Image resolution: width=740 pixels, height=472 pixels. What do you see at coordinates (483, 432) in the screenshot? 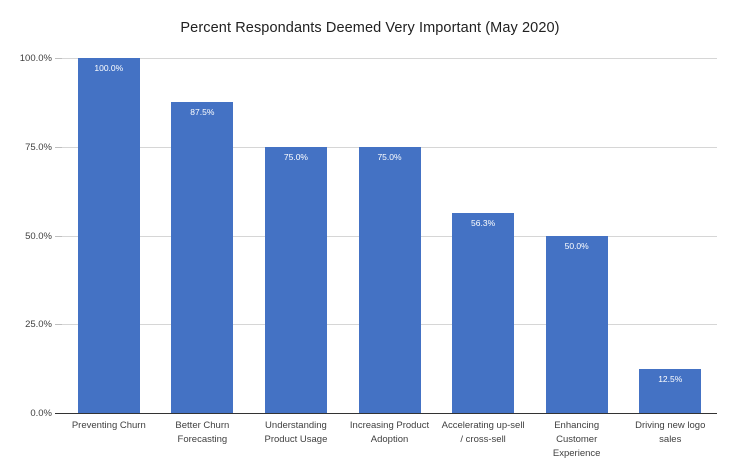
I see `x-axis-label: Accelerating up-sell / cross-sell` at bounding box center [483, 432].